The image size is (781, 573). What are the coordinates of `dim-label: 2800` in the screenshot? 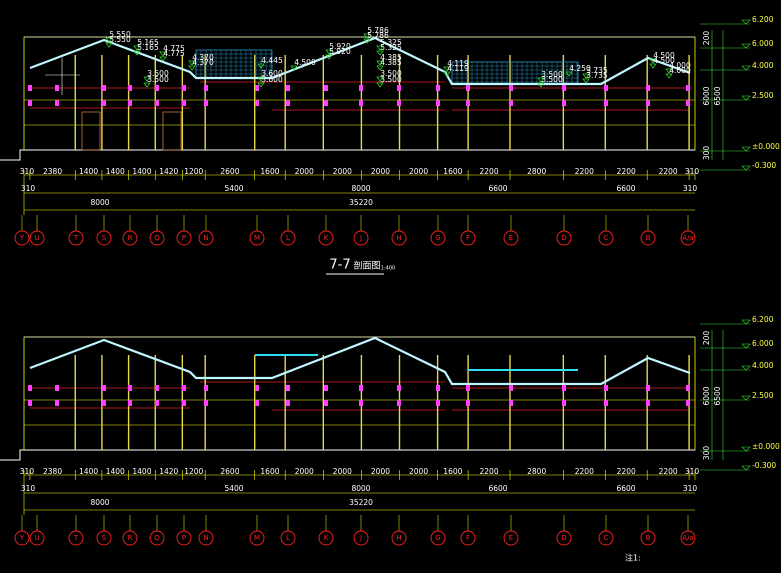 It's located at (536, 471).